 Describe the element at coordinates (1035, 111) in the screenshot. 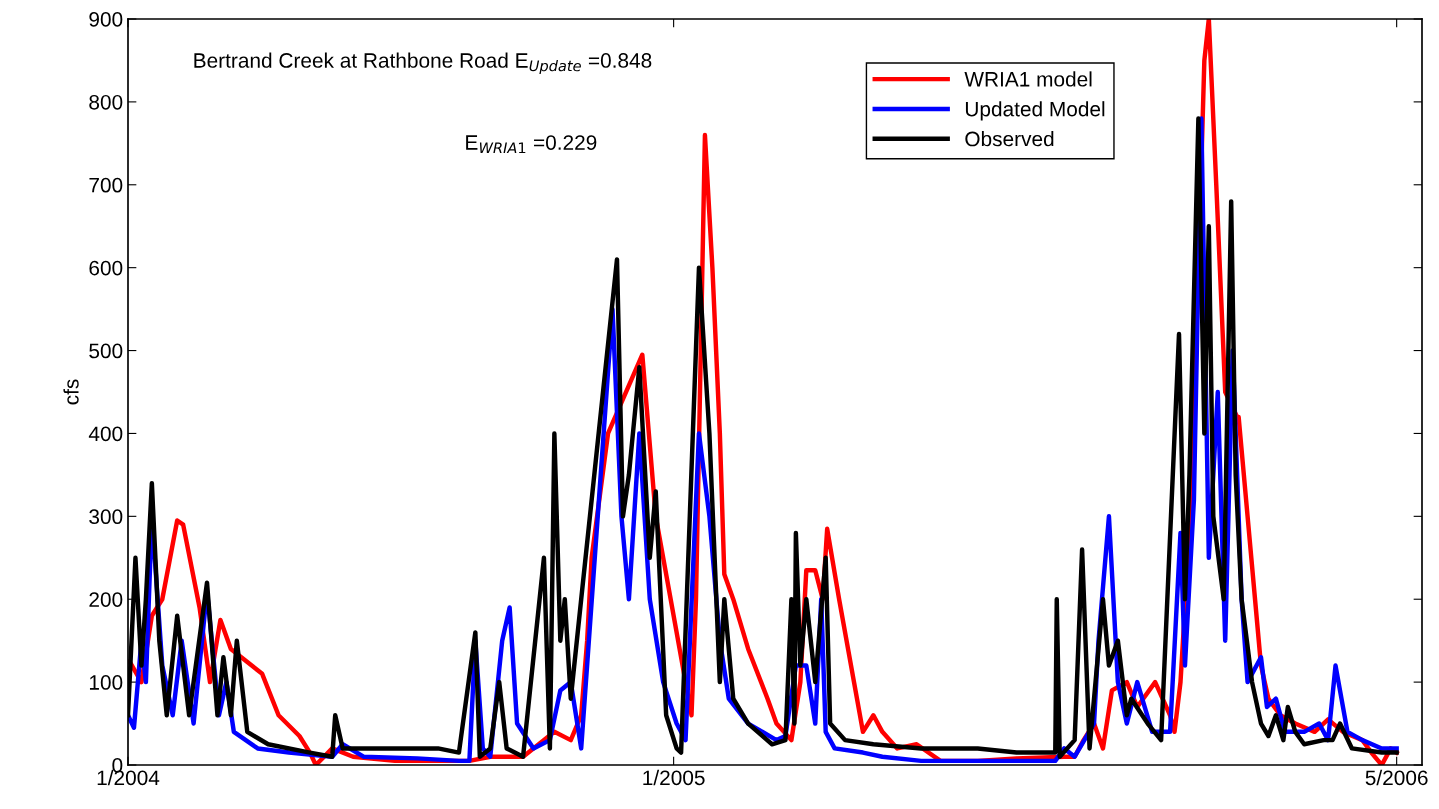

I see `legend-label: Updated Model` at that location.